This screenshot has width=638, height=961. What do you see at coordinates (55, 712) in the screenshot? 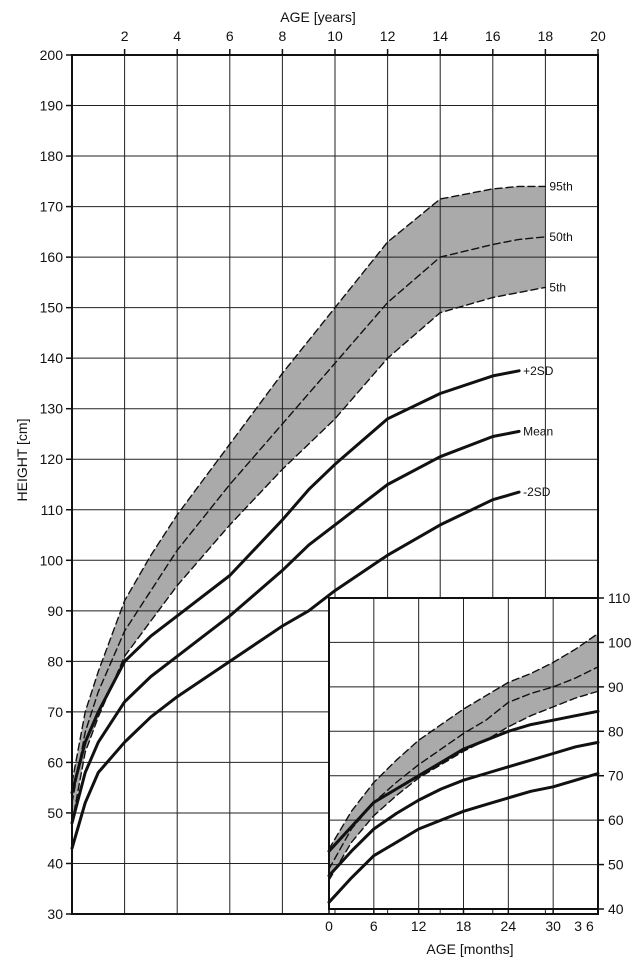
I see `main-y-tick-label: 70` at bounding box center [55, 712].